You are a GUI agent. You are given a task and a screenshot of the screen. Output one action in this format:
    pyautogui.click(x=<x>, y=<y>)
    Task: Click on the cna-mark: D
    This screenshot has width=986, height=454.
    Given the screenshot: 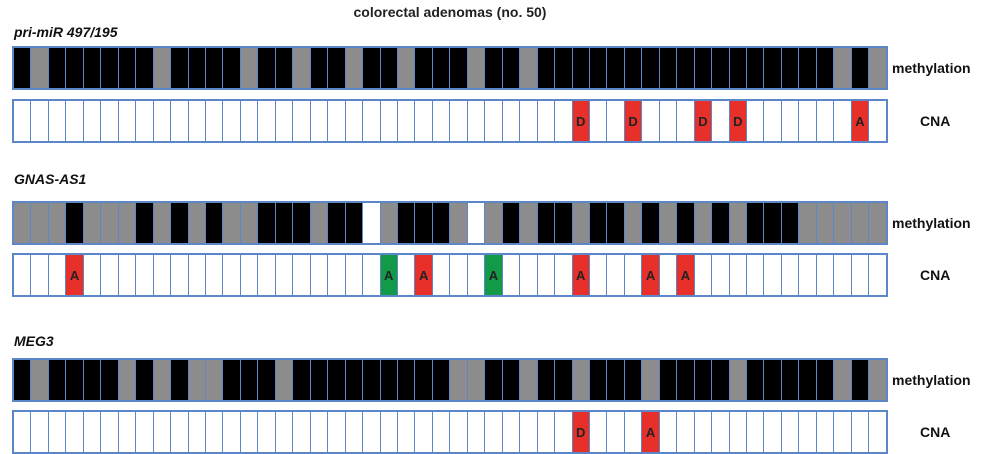 What is the action you would take?
    pyautogui.click(x=703, y=121)
    